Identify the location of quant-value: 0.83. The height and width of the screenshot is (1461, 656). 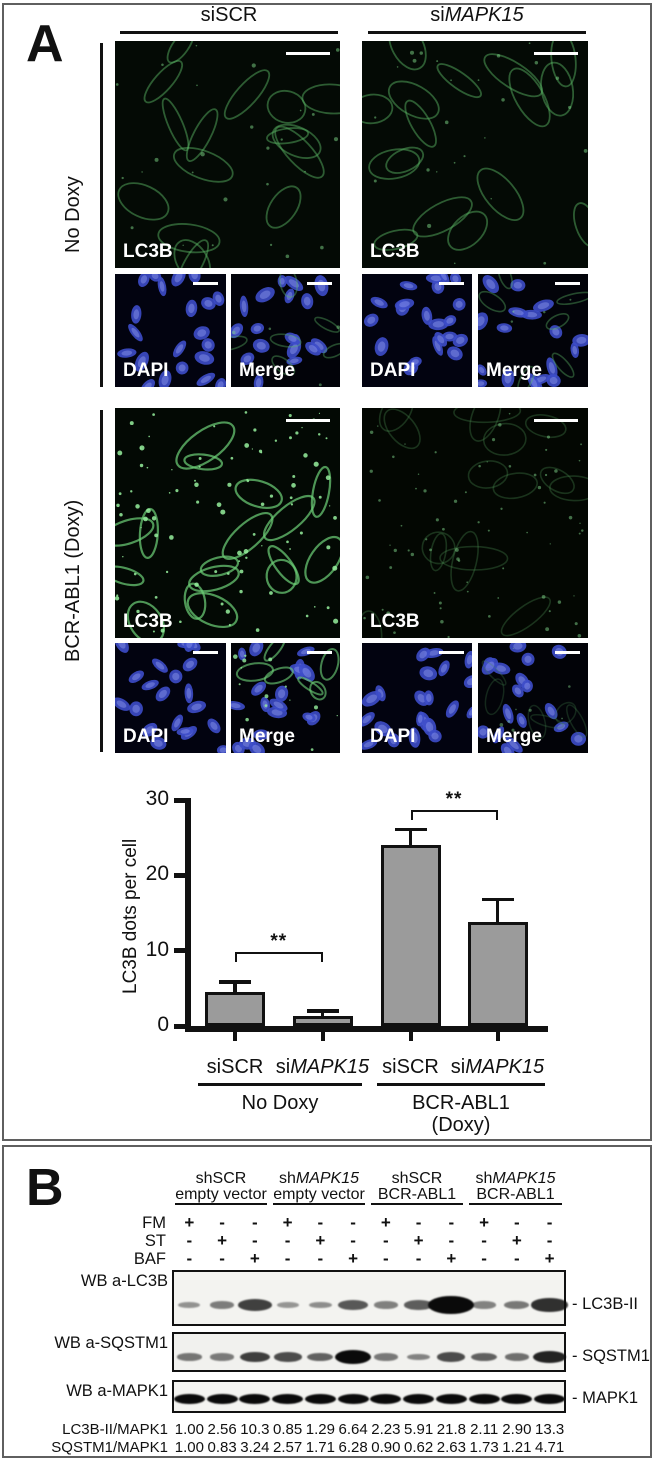
(222, 1447).